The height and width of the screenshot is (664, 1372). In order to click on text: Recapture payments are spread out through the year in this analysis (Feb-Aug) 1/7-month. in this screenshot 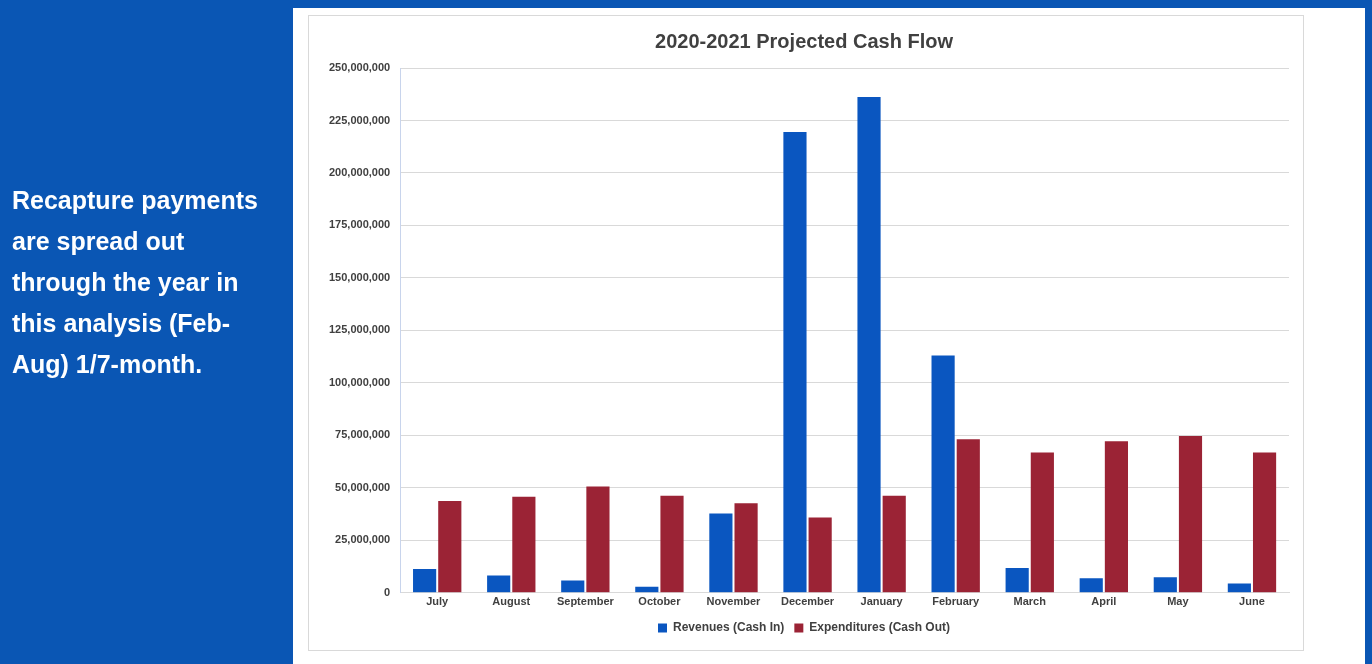, I will do `click(135, 282)`.